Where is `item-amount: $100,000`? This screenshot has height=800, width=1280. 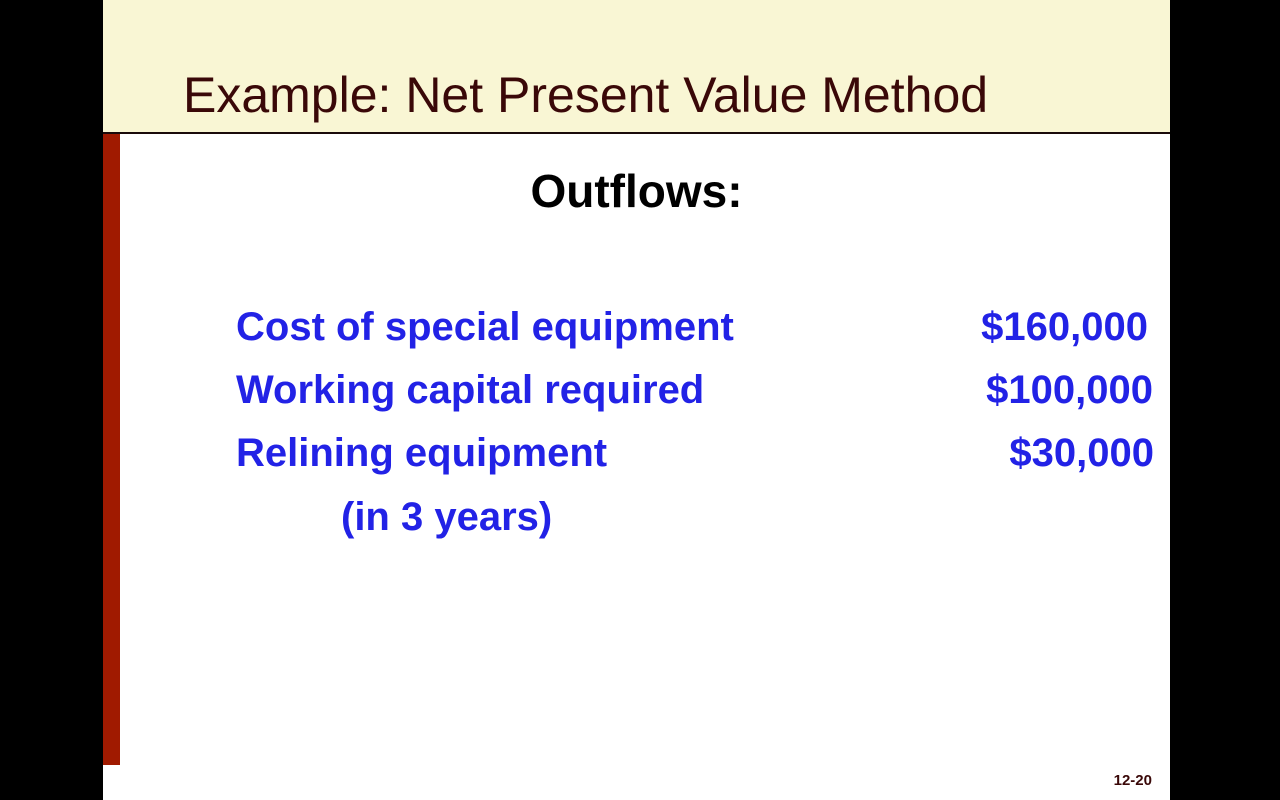
item-amount: $100,000 is located at coordinates (1069, 390).